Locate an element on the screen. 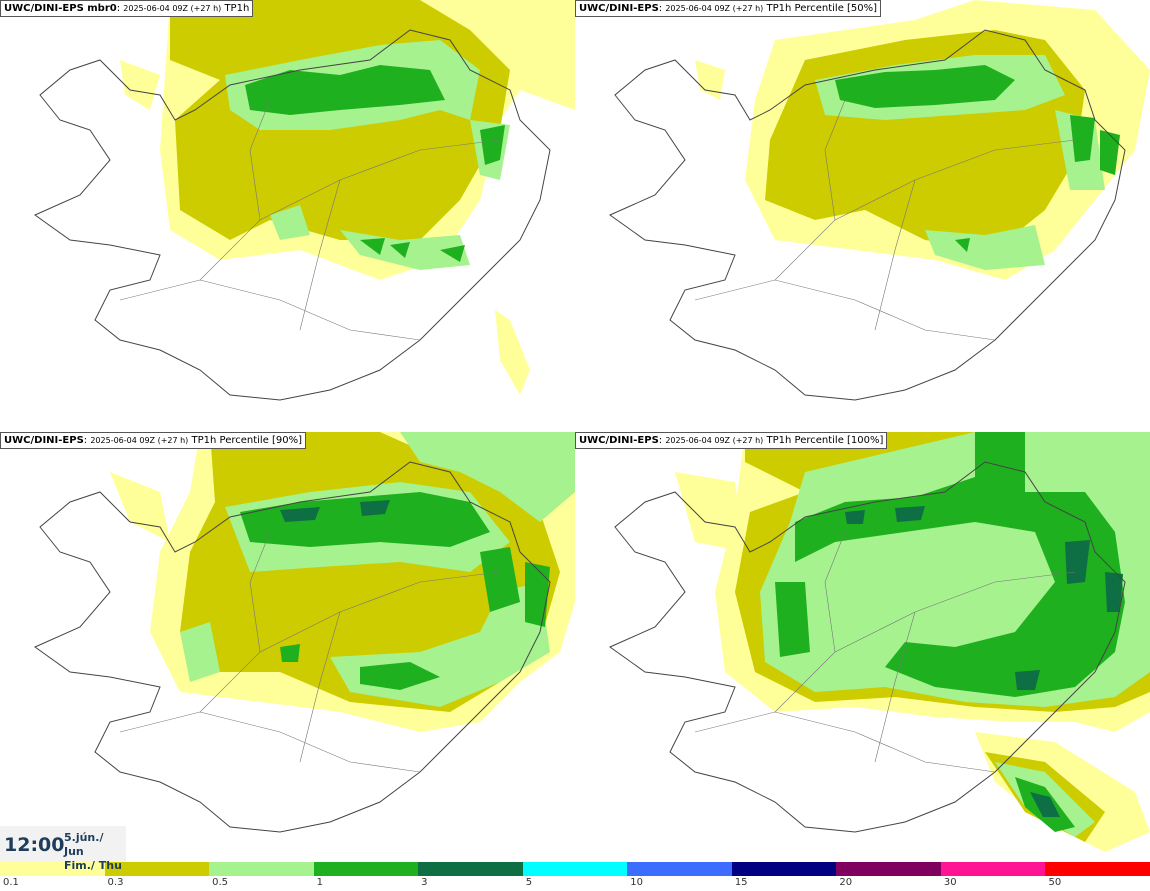  legend-tick-label: 10 is located at coordinates (636, 882).